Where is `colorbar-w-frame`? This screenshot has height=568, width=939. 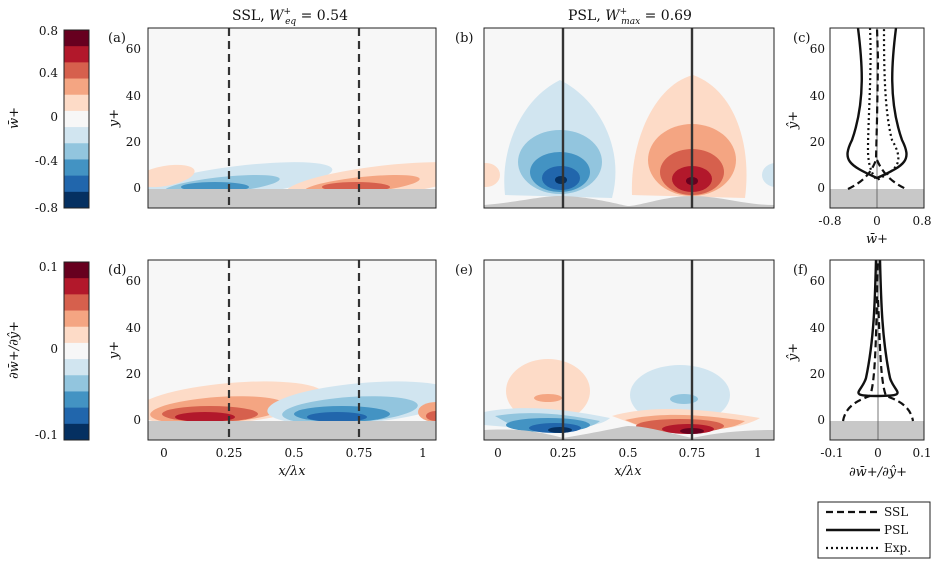 colorbar-w-frame is located at coordinates (76, 119).